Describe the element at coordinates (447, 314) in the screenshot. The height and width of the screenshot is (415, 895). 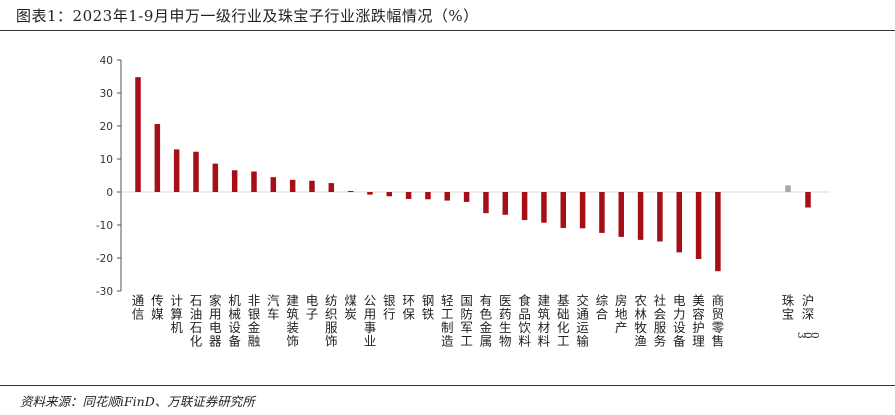
I see `category-label-char: 工` at that location.